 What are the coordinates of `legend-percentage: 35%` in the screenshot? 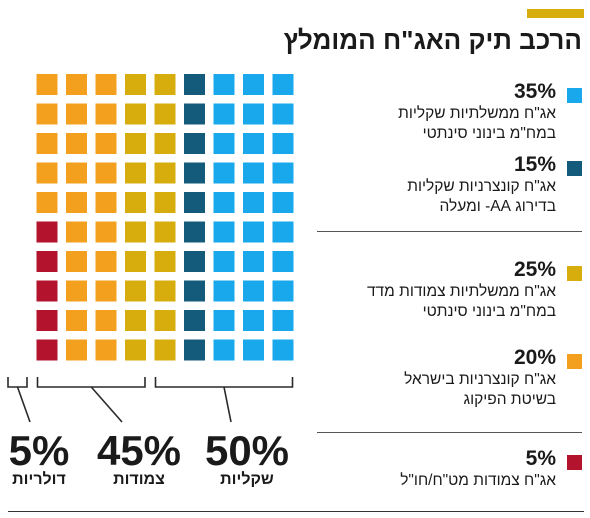 It's located at (534, 91).